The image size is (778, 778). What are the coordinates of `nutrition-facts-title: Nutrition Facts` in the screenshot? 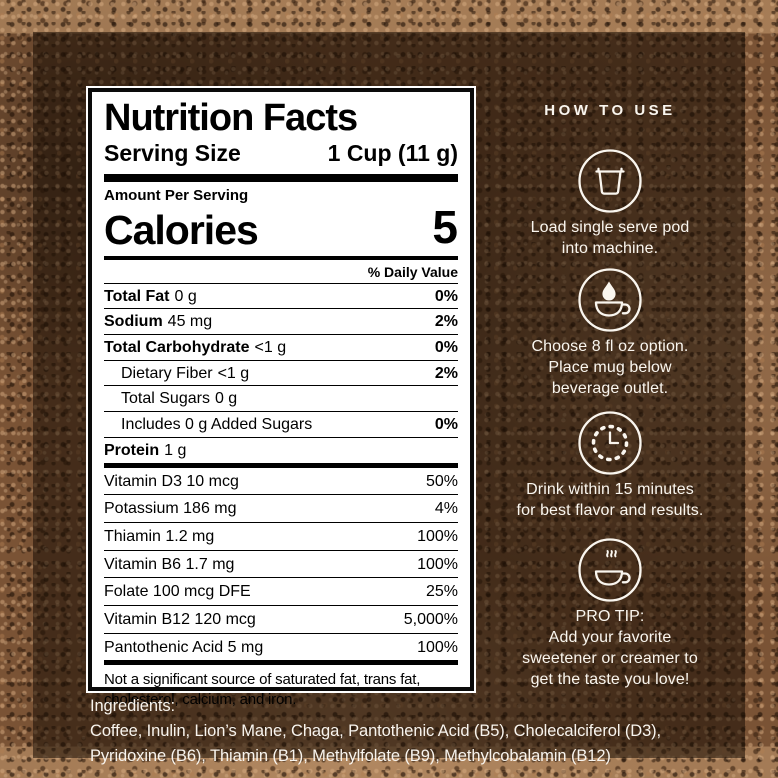 It's located at (231, 118).